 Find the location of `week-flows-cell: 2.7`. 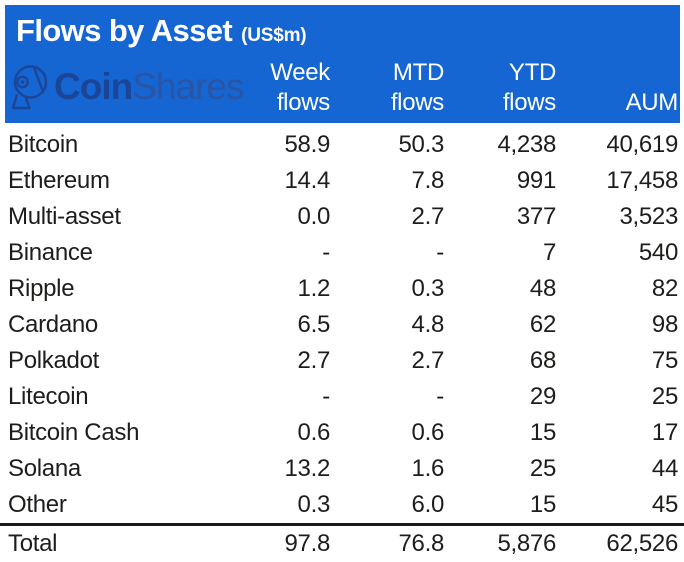

week-flows-cell: 2.7 is located at coordinates (314, 360).